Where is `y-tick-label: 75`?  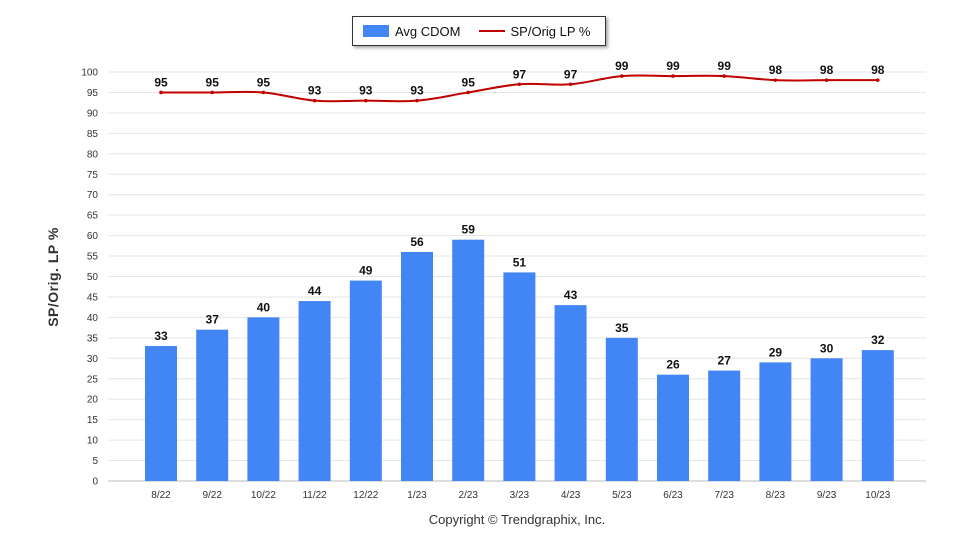
y-tick-label: 75 is located at coordinates (93, 175).